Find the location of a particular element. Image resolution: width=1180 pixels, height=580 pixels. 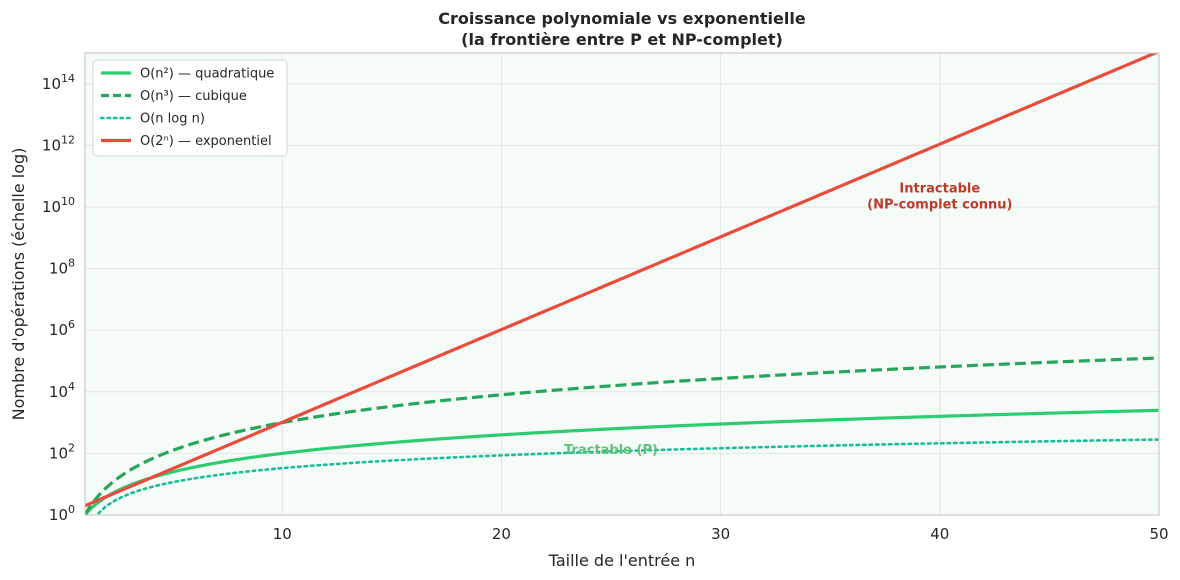

x-tick-label: 40 is located at coordinates (939, 534).